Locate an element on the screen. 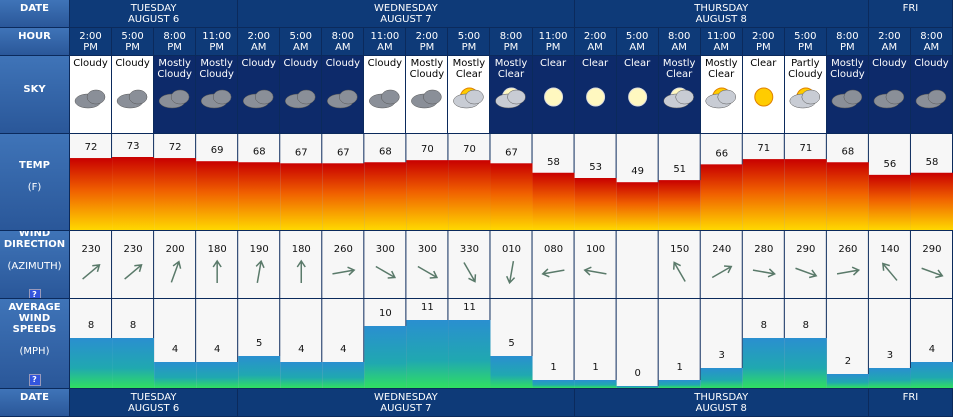  wind-direction-label: WIND DIRECTION (AZIMUTH)? is located at coordinates (35, 265).